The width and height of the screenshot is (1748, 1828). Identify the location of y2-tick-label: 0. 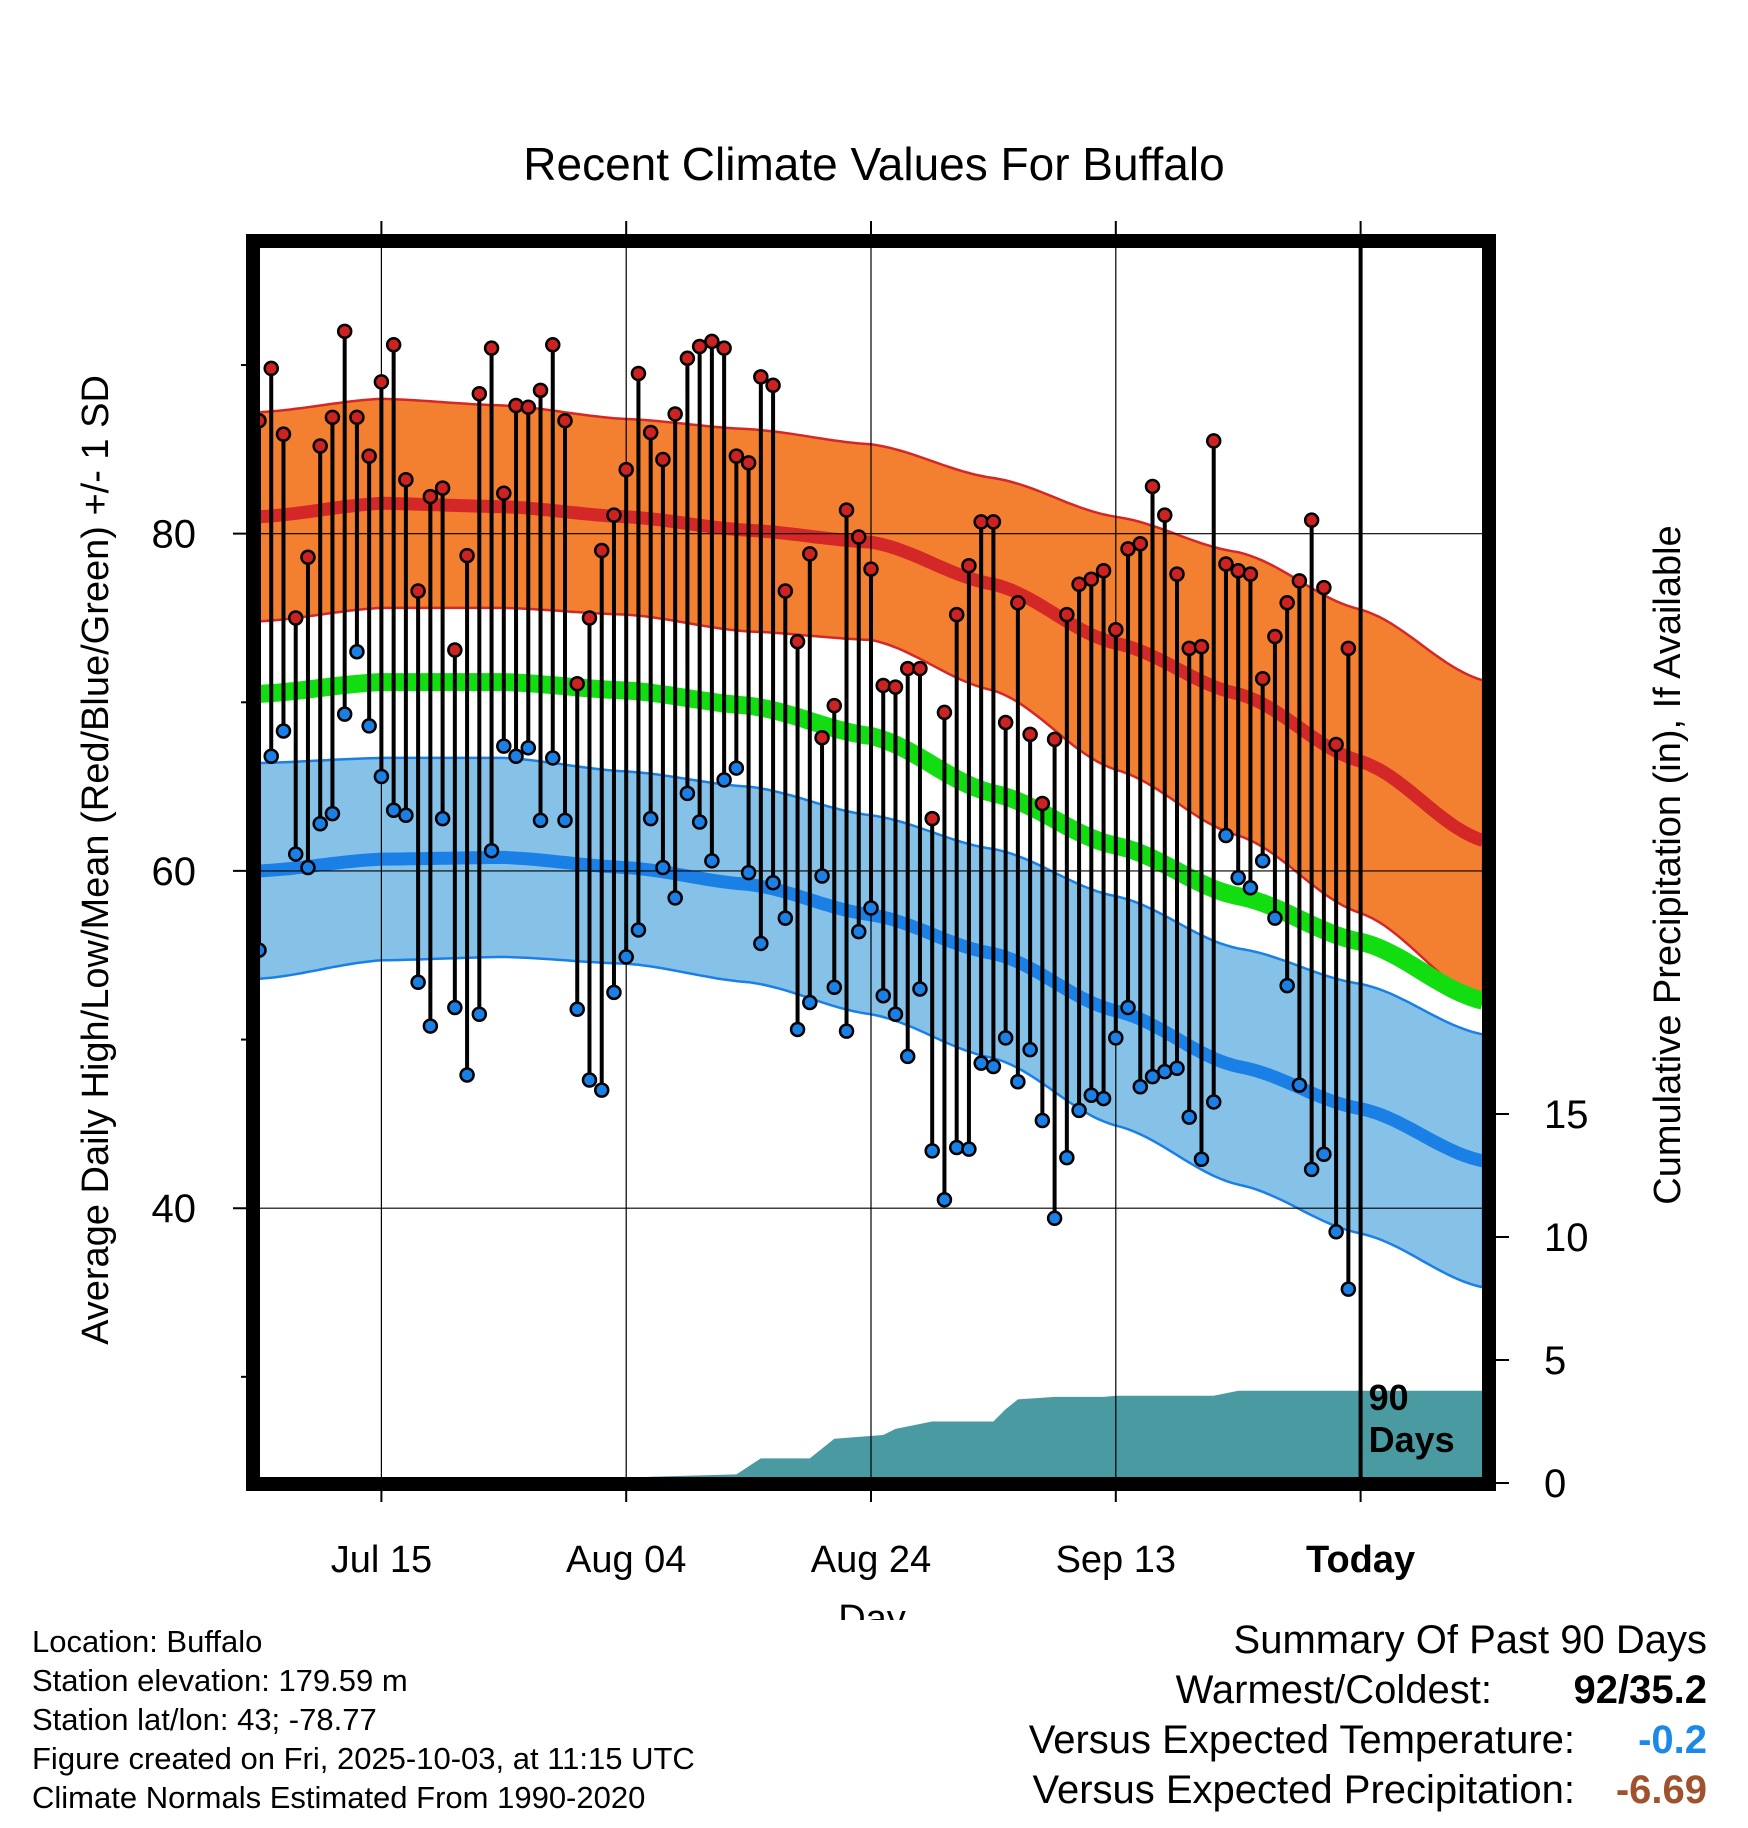
(1555, 1484).